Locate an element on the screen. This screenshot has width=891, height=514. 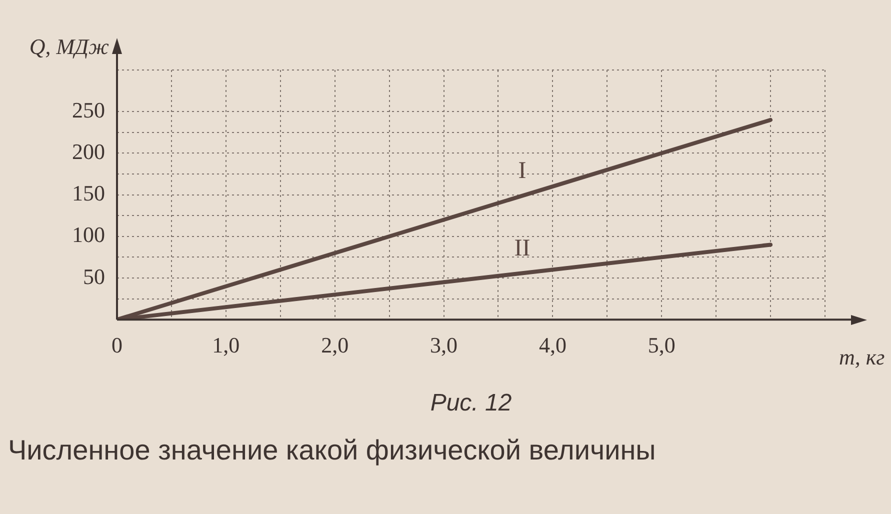
x-axis-title: m, кг is located at coordinates (862, 357).